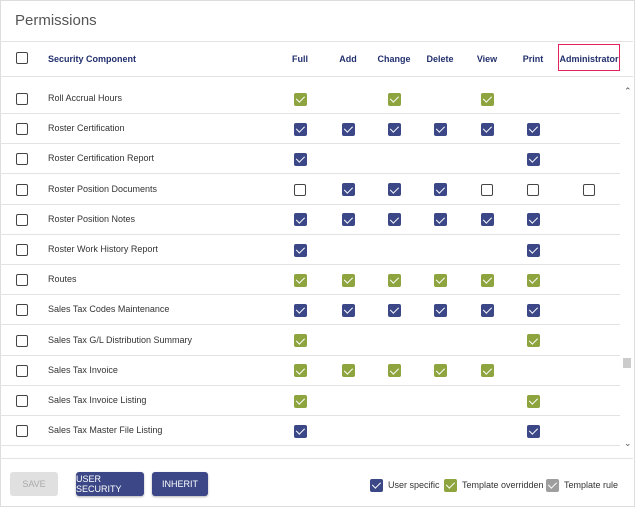 This screenshot has height=507, width=635. Describe the element at coordinates (394, 59) in the screenshot. I see `column-header: Change` at that location.